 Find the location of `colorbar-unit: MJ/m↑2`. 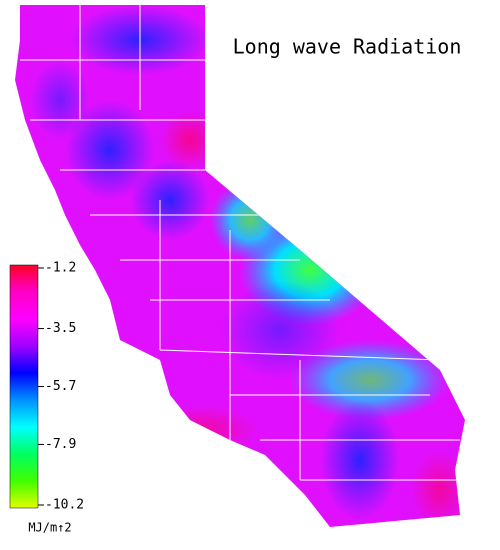

colorbar-unit: MJ/m↑2 is located at coordinates (49, 528).